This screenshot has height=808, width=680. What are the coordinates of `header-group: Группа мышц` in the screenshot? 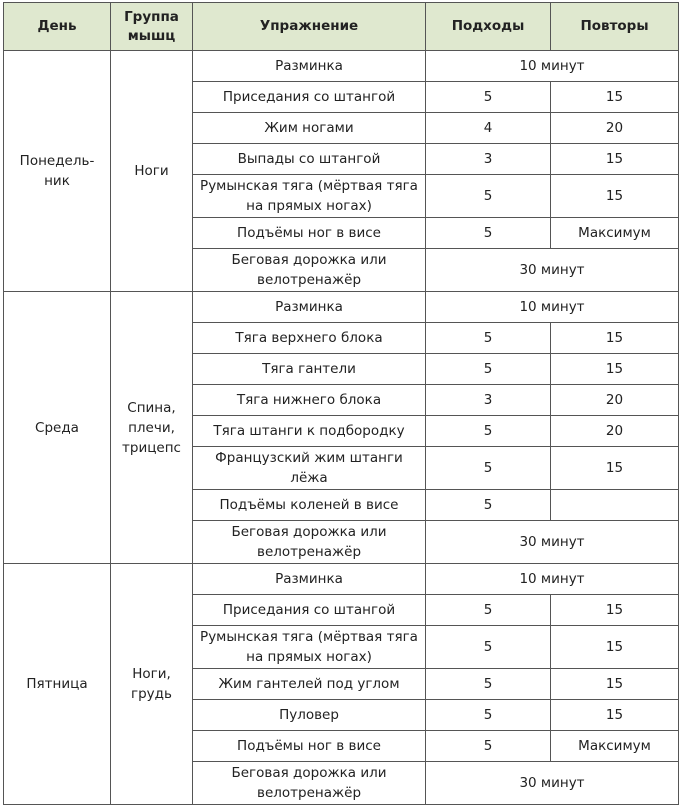 It's located at (151, 26).